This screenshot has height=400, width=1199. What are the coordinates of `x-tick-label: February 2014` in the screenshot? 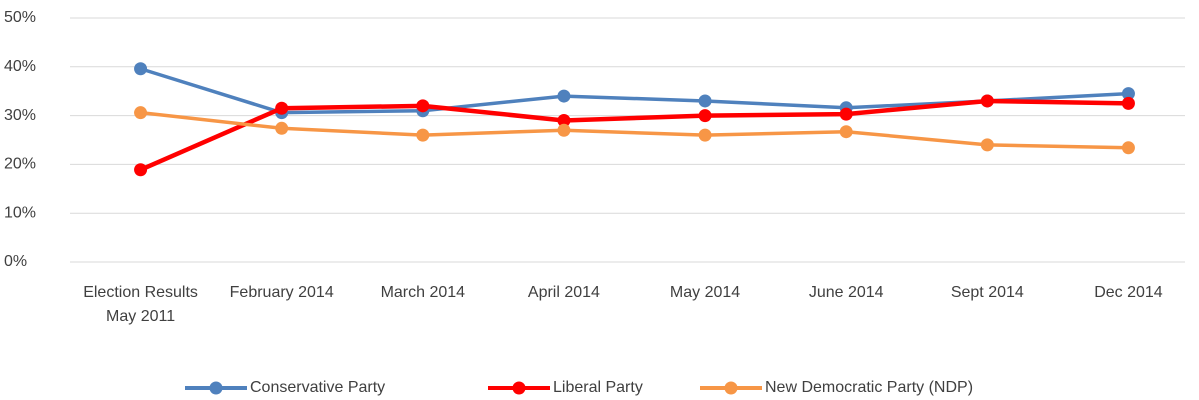 It's located at (281, 292).